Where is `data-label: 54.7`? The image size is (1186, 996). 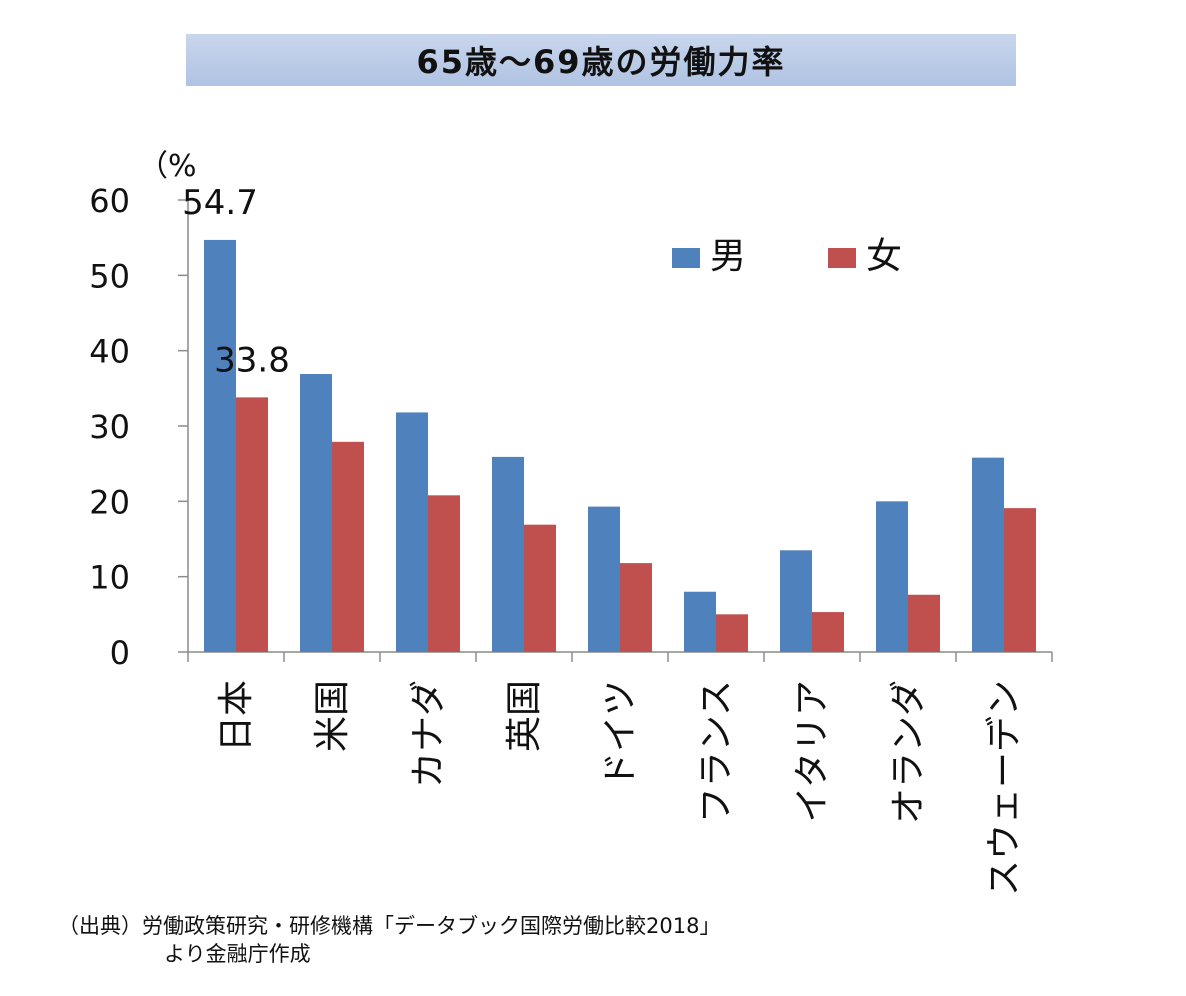 data-label: 54.7 is located at coordinates (220, 203).